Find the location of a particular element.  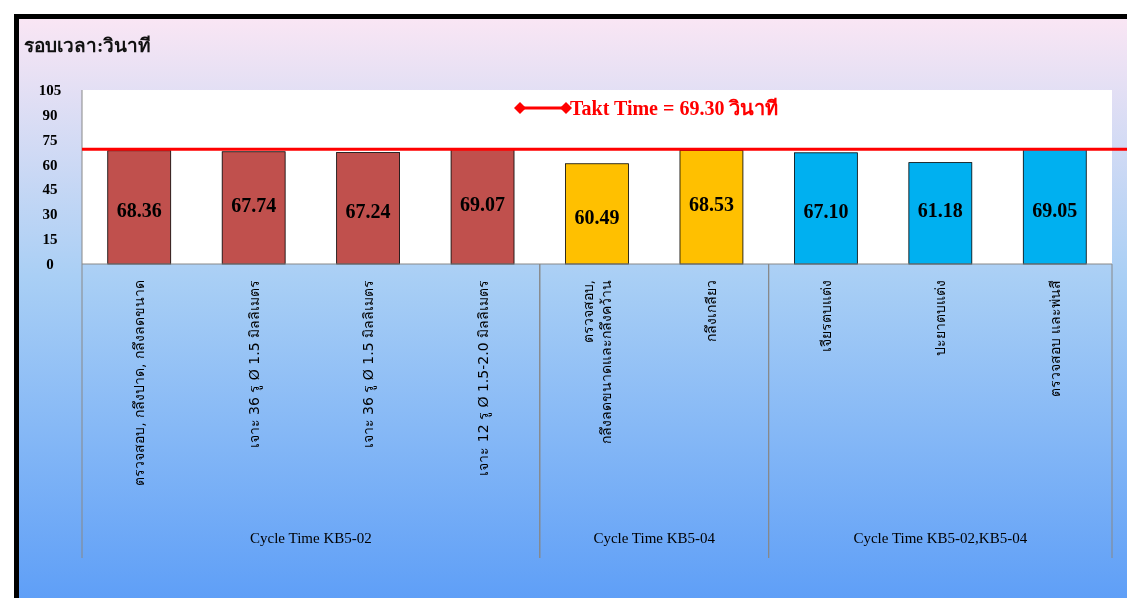

data-label: 69.05 is located at coordinates (1055, 209).